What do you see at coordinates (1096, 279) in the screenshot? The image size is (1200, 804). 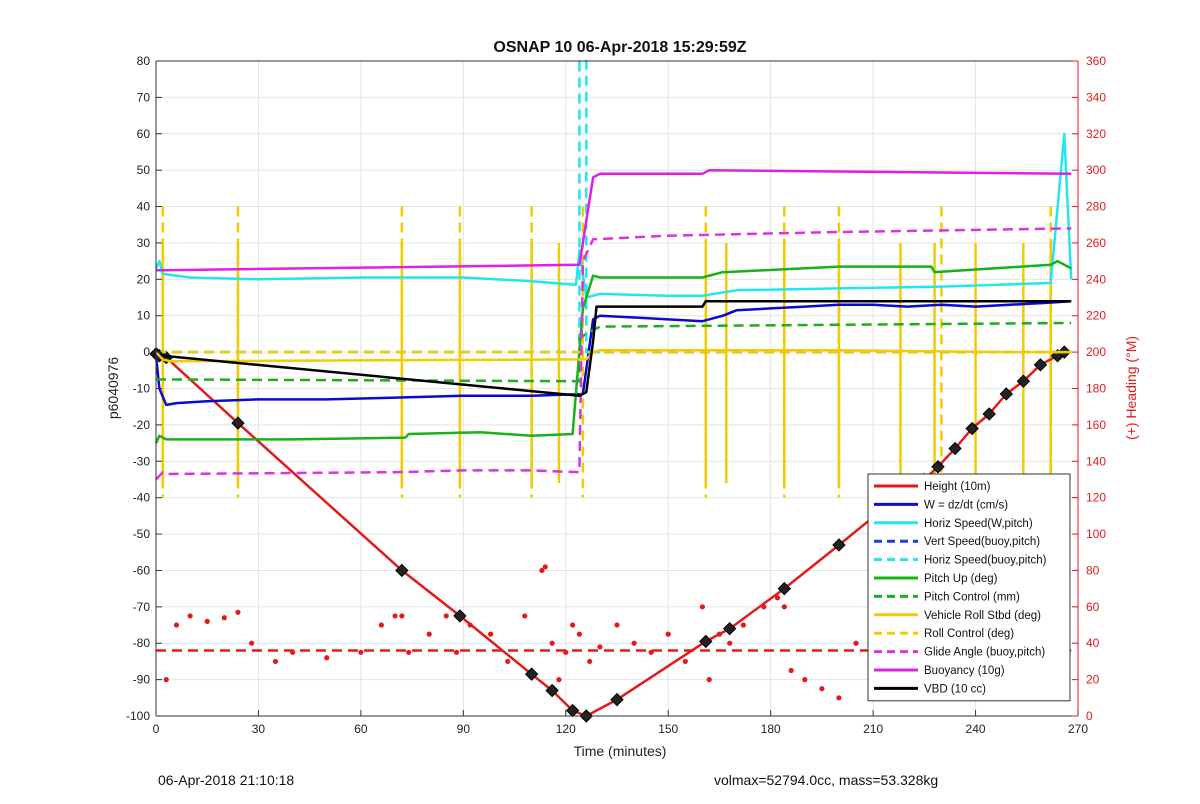 I see `y-tick-label-right: 240` at bounding box center [1096, 279].